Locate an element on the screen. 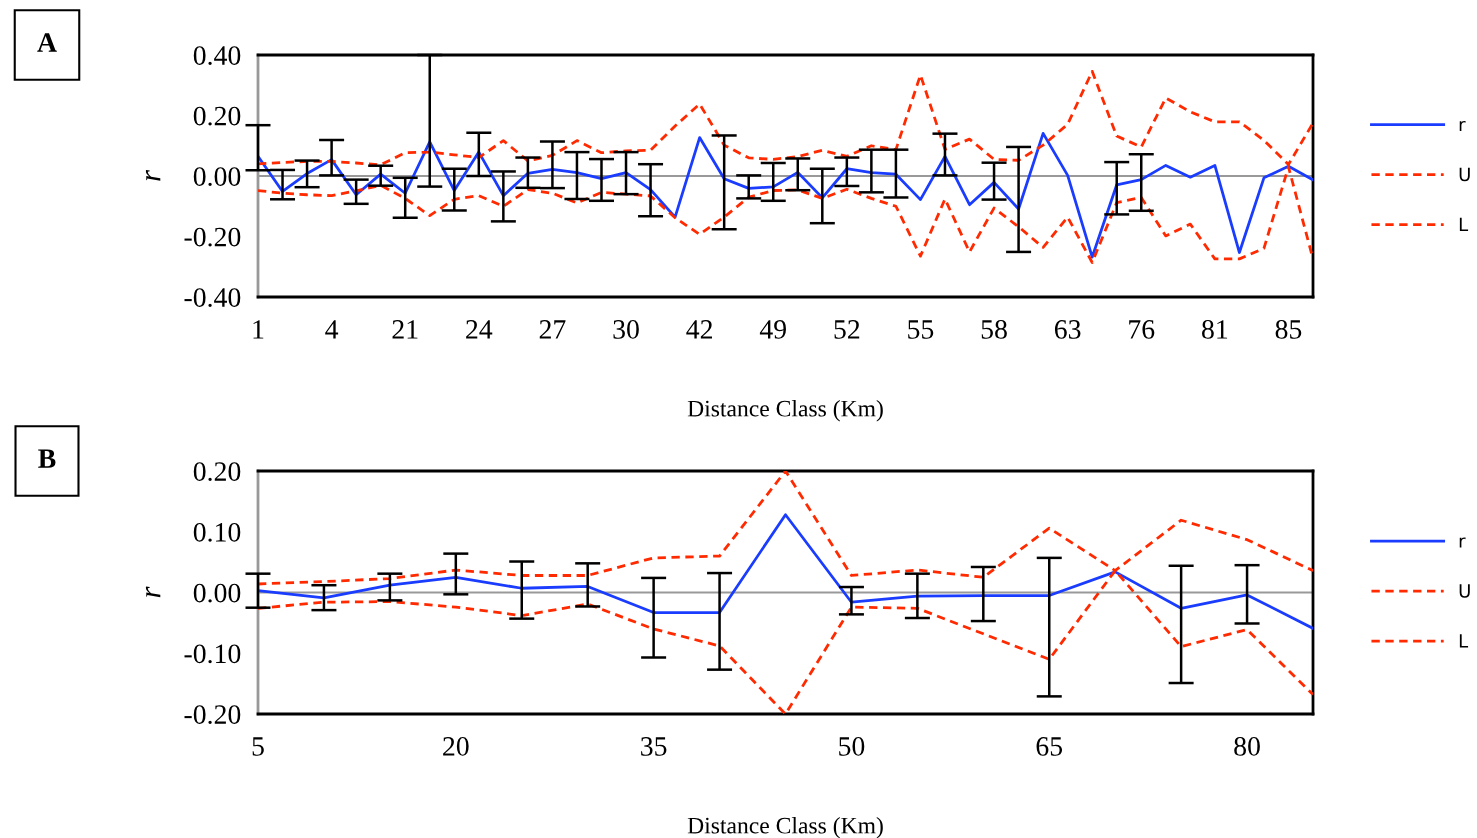  y-tick-label: 0.40 is located at coordinates (217, 56).